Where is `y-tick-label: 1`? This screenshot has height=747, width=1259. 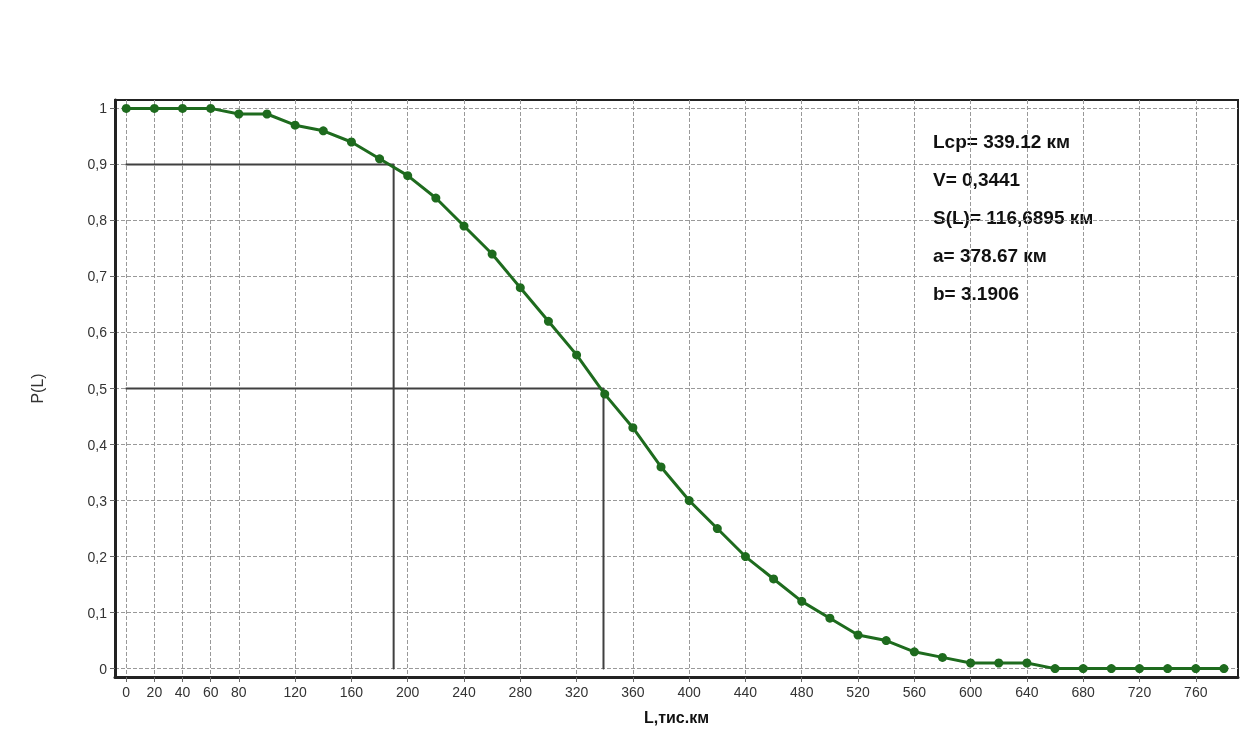 y-tick-label: 1 is located at coordinates (103, 108).